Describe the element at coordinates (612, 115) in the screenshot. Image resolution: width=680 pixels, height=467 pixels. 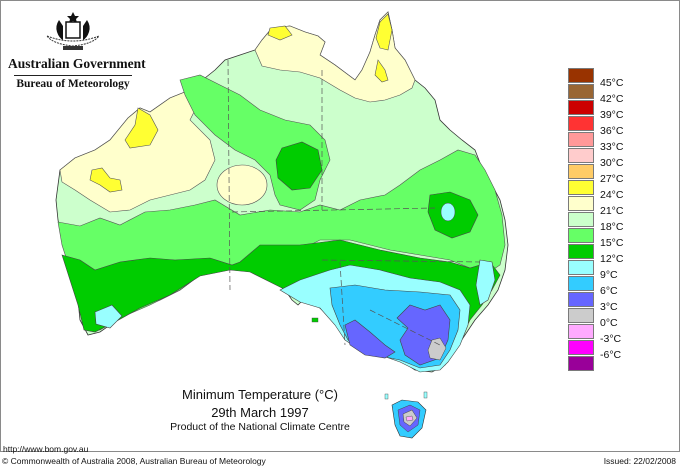
I see `legend-label: 39°C` at that location.